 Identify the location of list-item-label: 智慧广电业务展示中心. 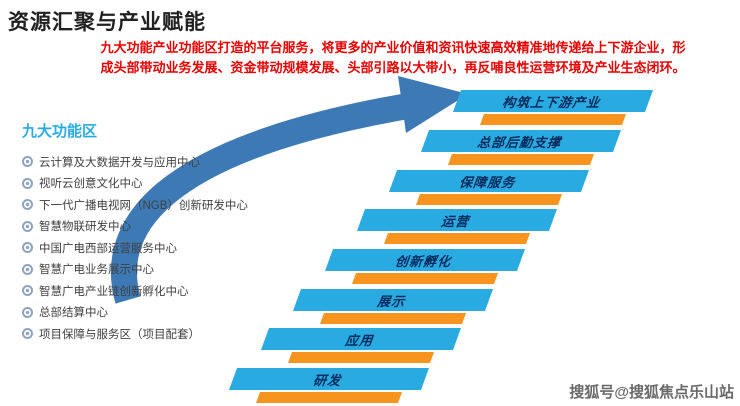
(96, 270).